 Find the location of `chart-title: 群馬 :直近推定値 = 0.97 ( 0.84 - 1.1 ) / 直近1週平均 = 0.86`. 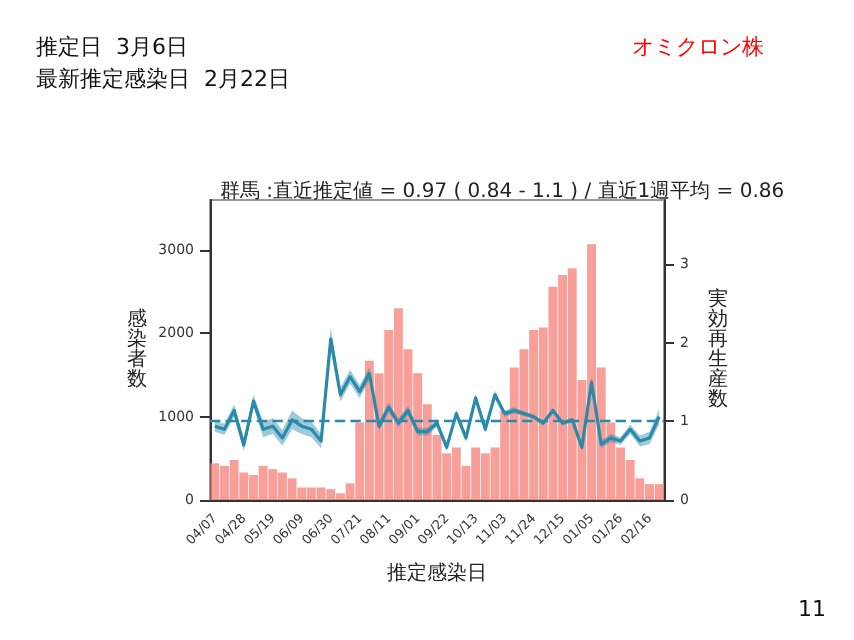

chart-title: 群馬 :直近推定値 = 0.97 ( 0.84 - 1.1 ) / 直近1週平均 = 0.86 is located at coordinates (502, 191).